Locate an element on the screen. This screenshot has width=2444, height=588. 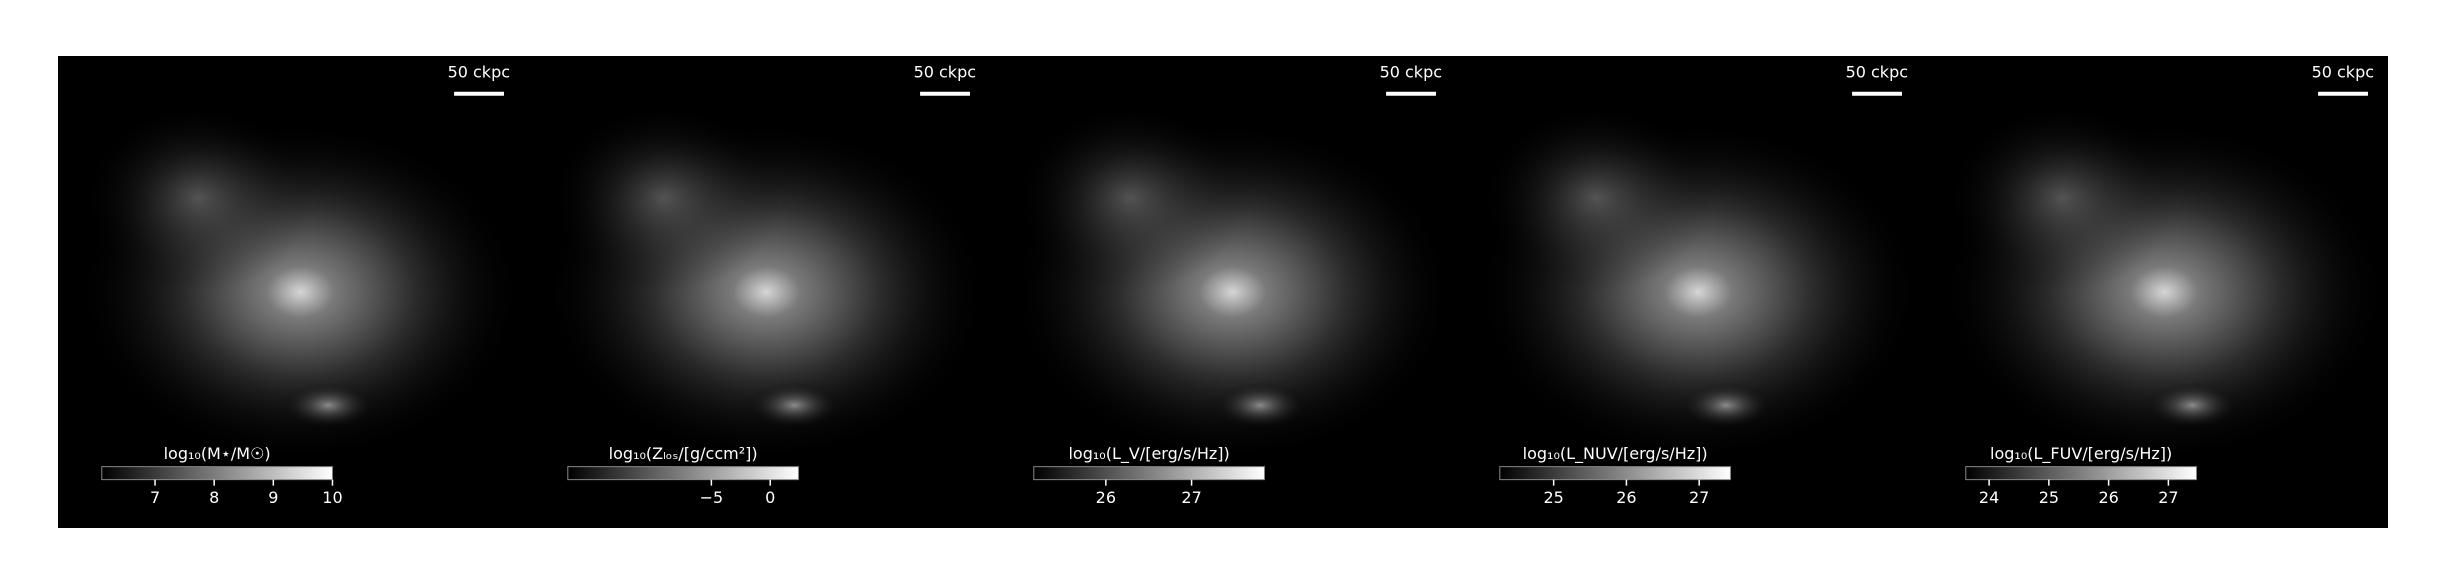
colorbar-tick-label: 9 is located at coordinates (273, 497).